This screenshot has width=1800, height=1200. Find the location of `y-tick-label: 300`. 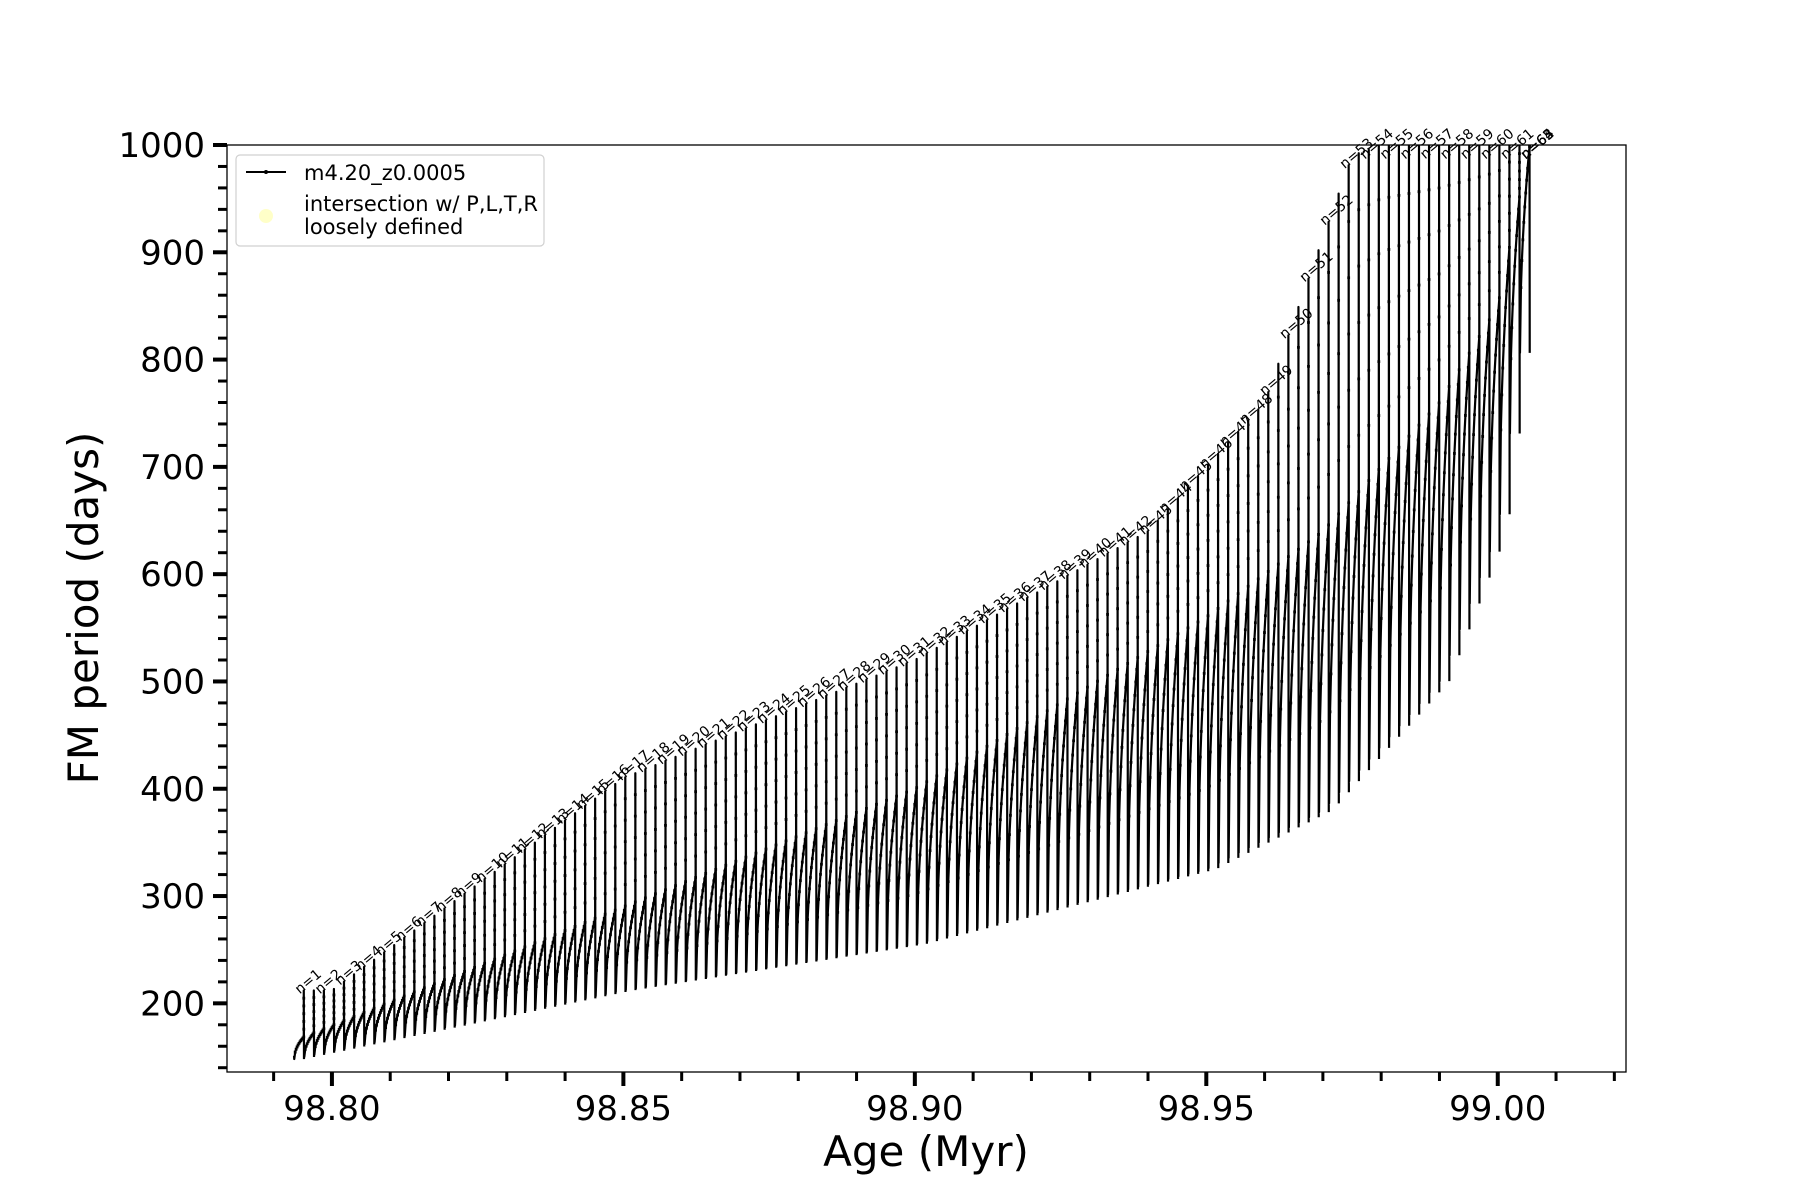

y-tick-label: 300 is located at coordinates (172, 897).